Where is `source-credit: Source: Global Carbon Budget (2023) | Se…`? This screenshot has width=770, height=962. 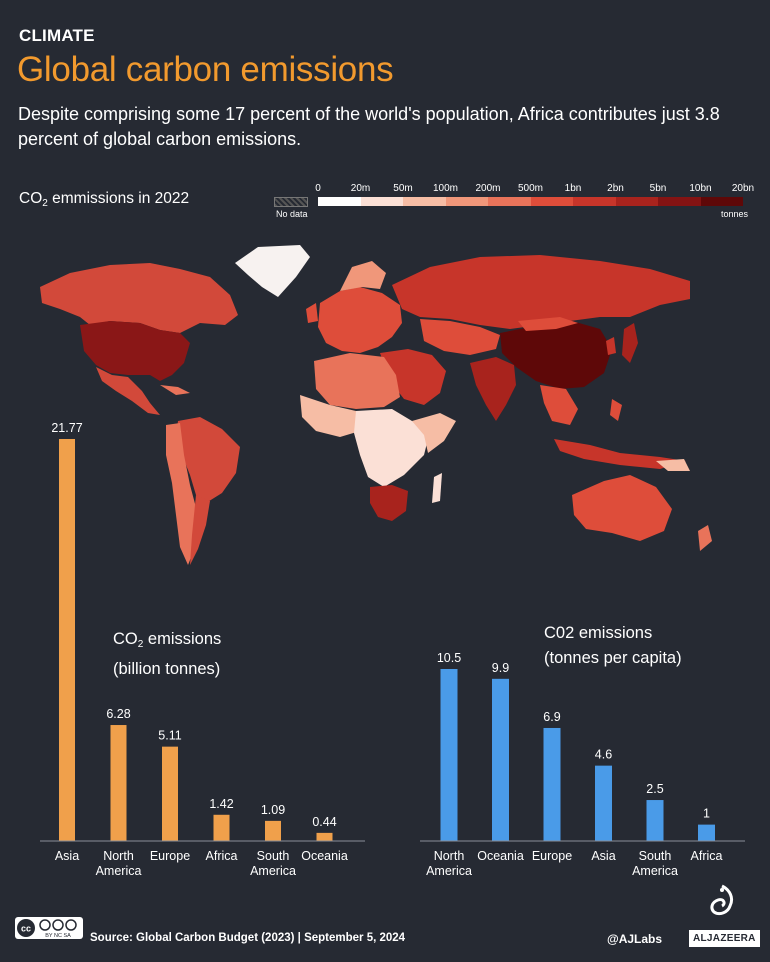 source-credit: Source: Global Carbon Budget (2023) | Se… is located at coordinates (248, 938).